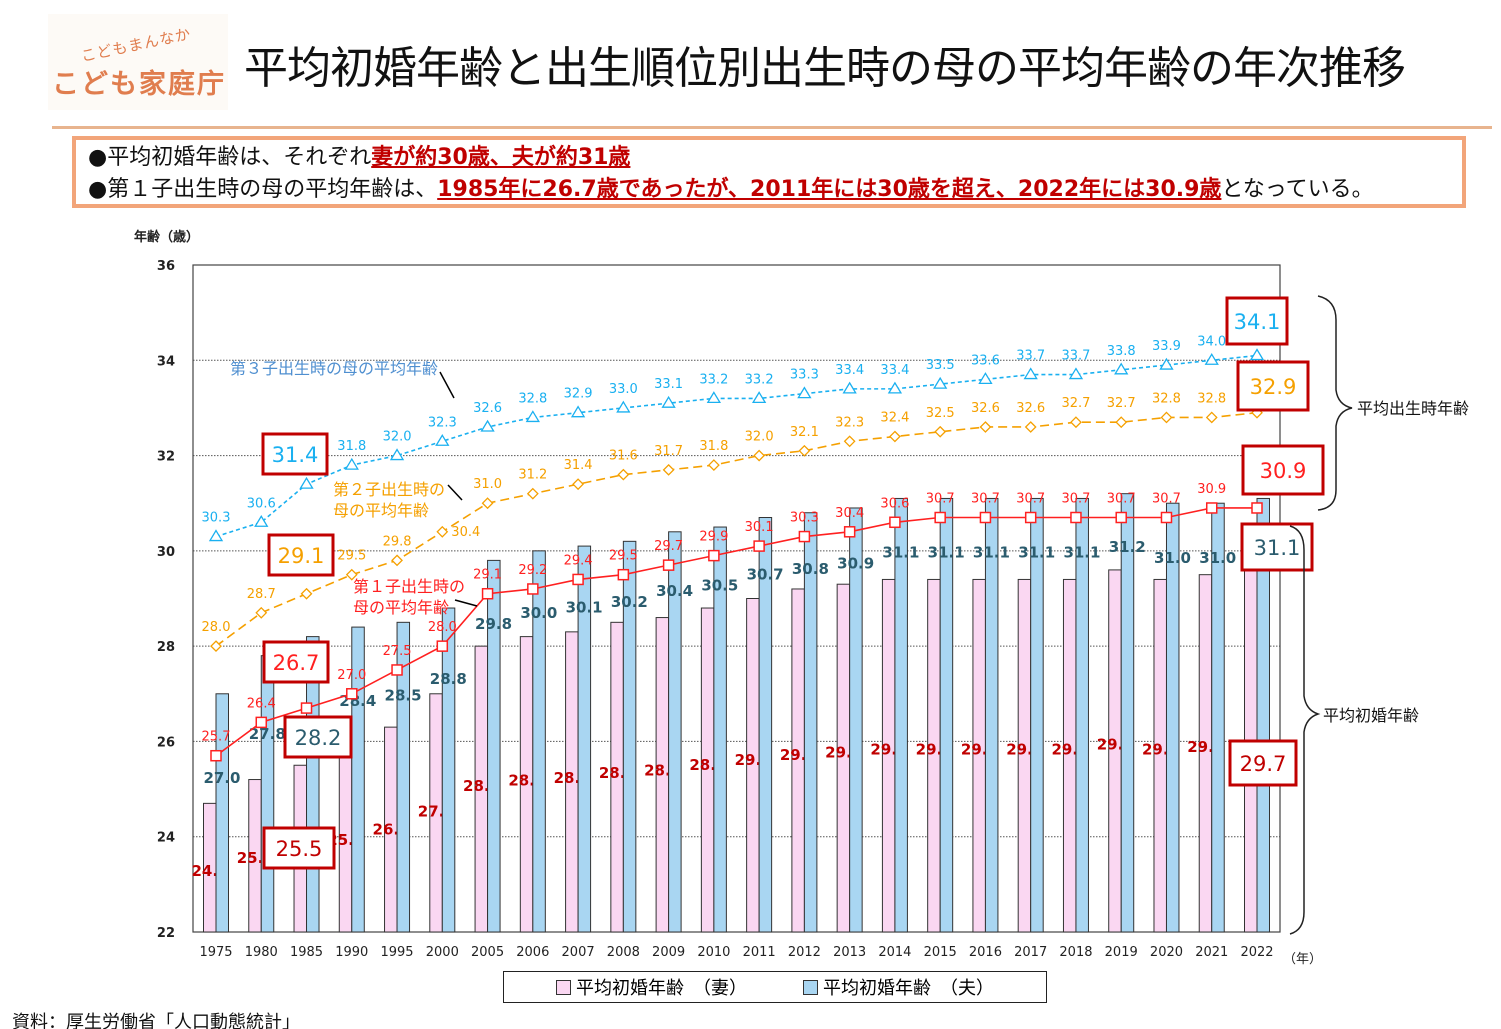  I want to click on data-label-line: 33.0, so click(623, 389).